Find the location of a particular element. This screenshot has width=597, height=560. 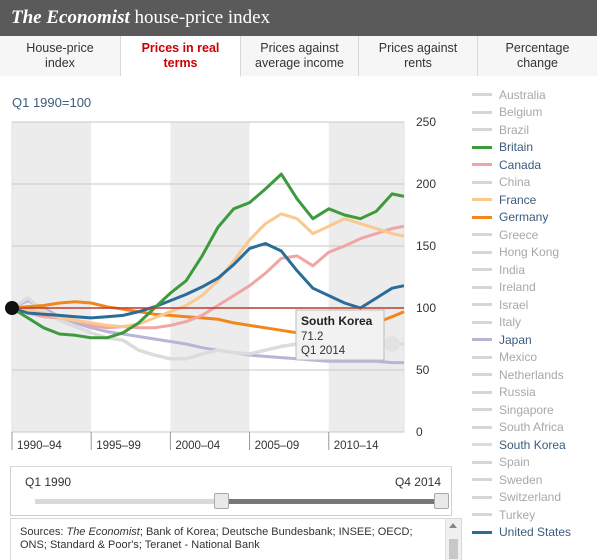

range-end-handle is located at coordinates (441, 501).